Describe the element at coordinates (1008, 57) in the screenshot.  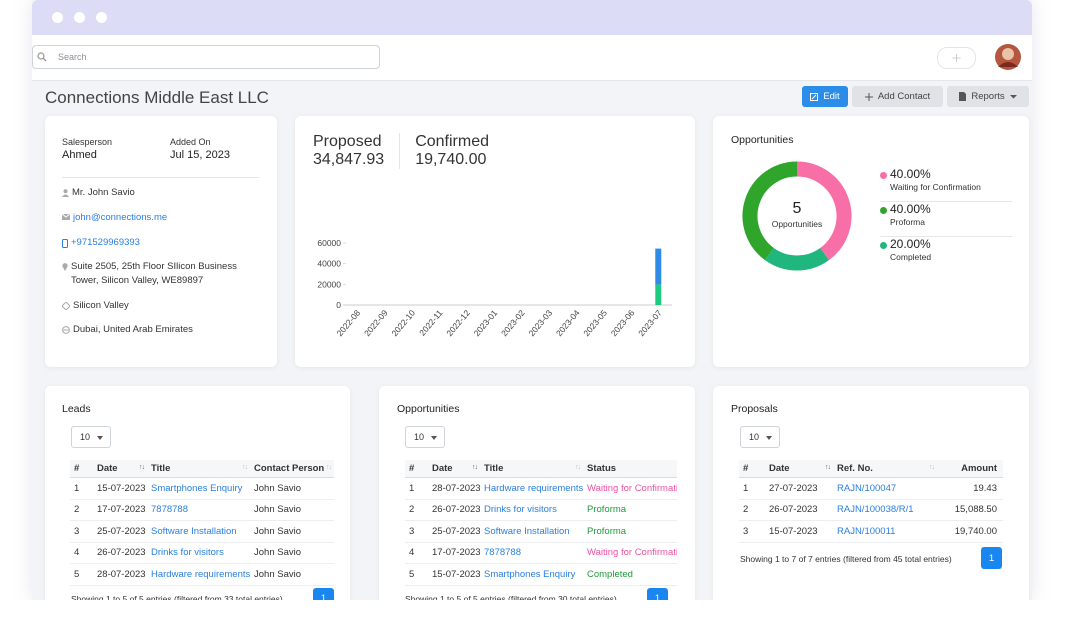
I see `avatar` at that location.